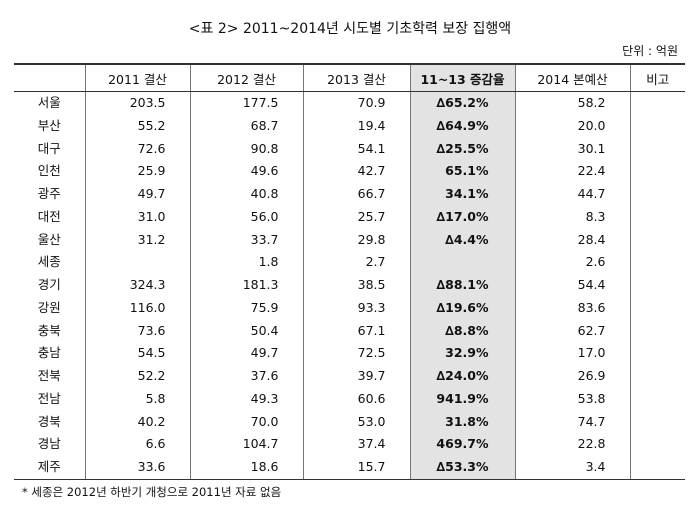 The image size is (700, 512). I want to click on cell: 26.9, so click(572, 376).